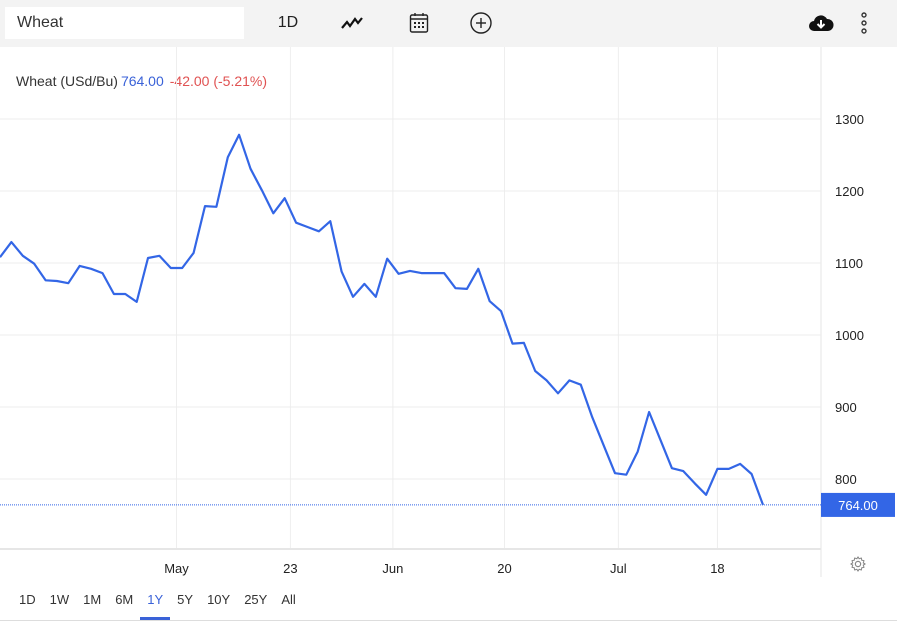  Describe the element at coordinates (67, 81) in the screenshot. I see `legend-symbol-name: Wheat (USd/Bu)` at that location.